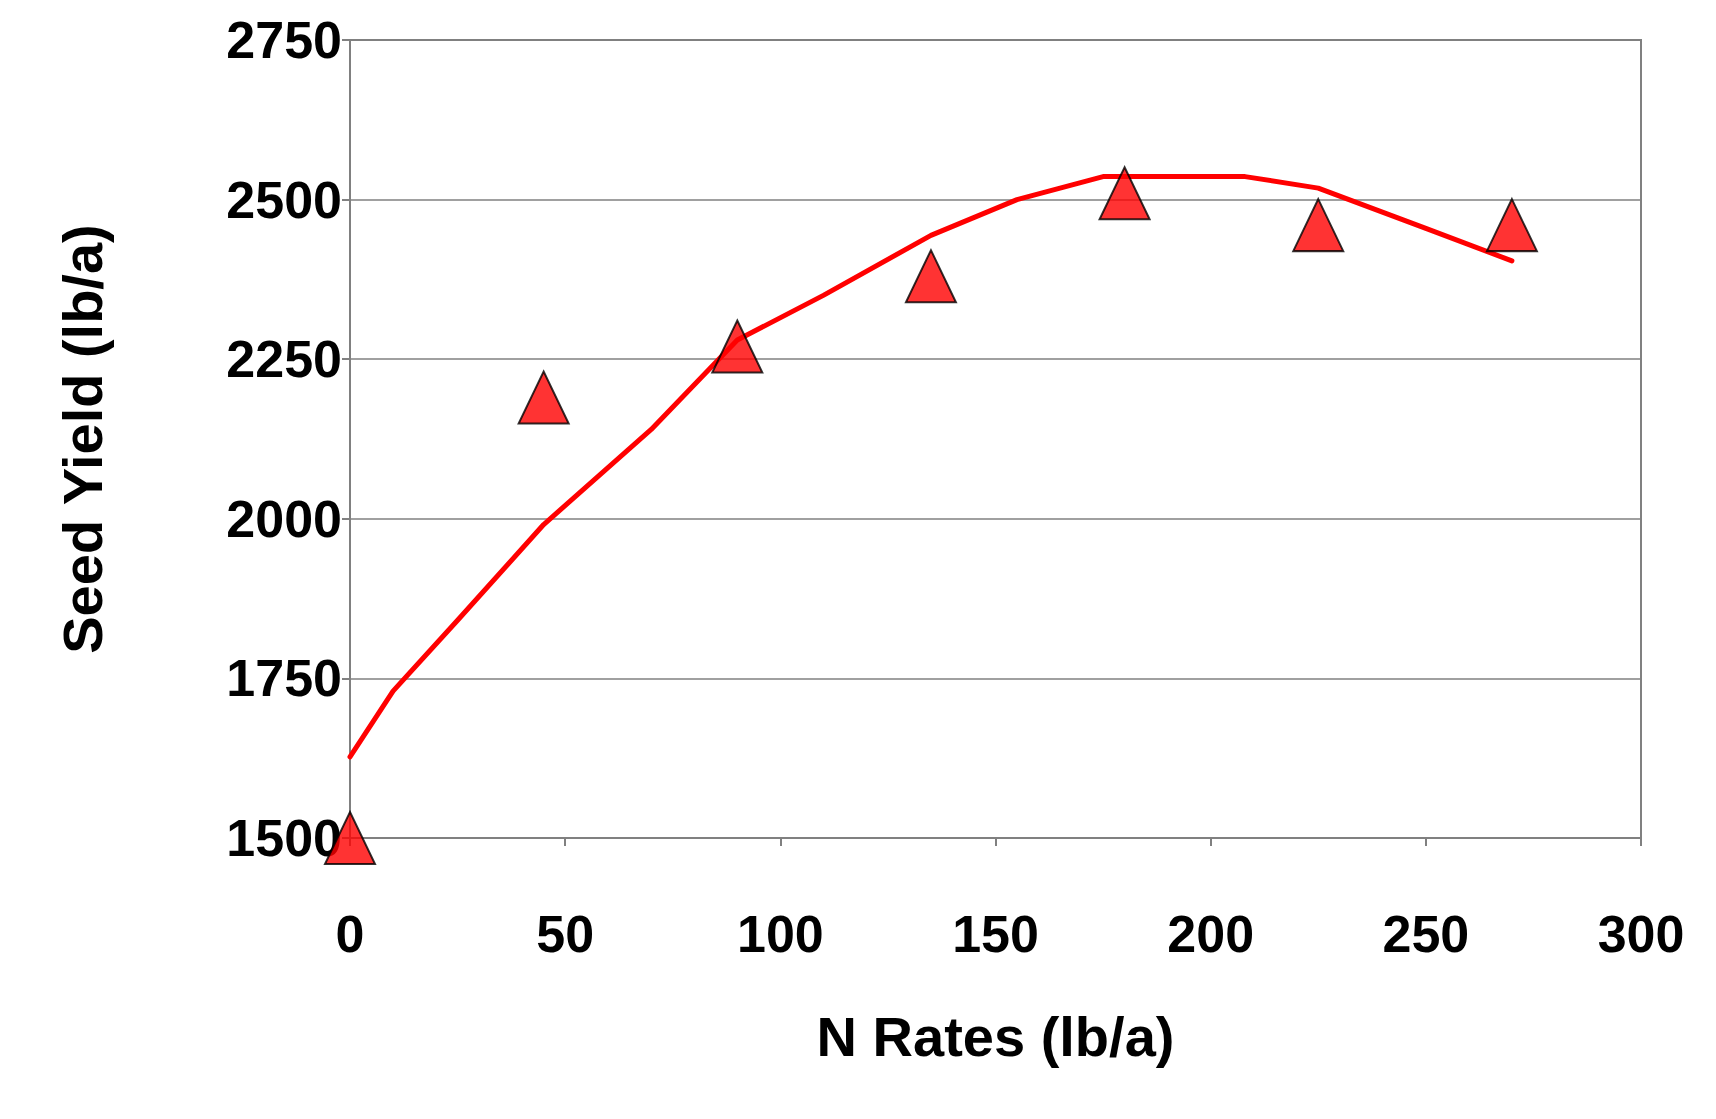  What do you see at coordinates (565, 934) in the screenshot?
I see `x-tick-label: 50` at bounding box center [565, 934].